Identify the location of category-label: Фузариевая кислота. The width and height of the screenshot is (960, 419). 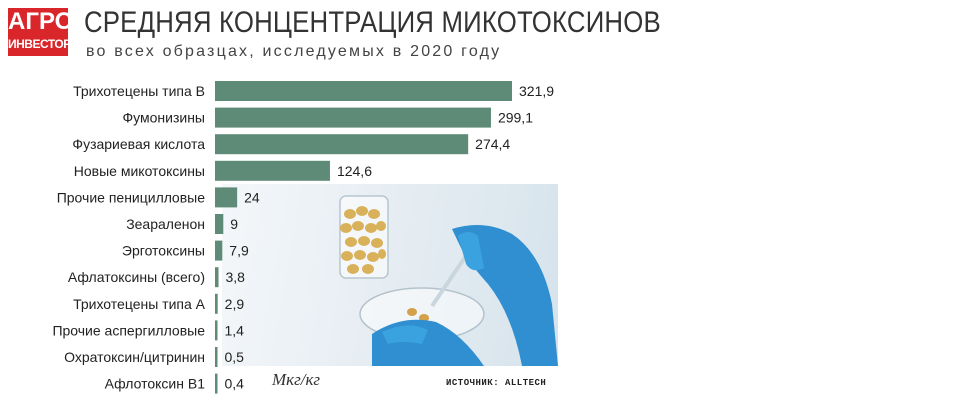
(138, 144).